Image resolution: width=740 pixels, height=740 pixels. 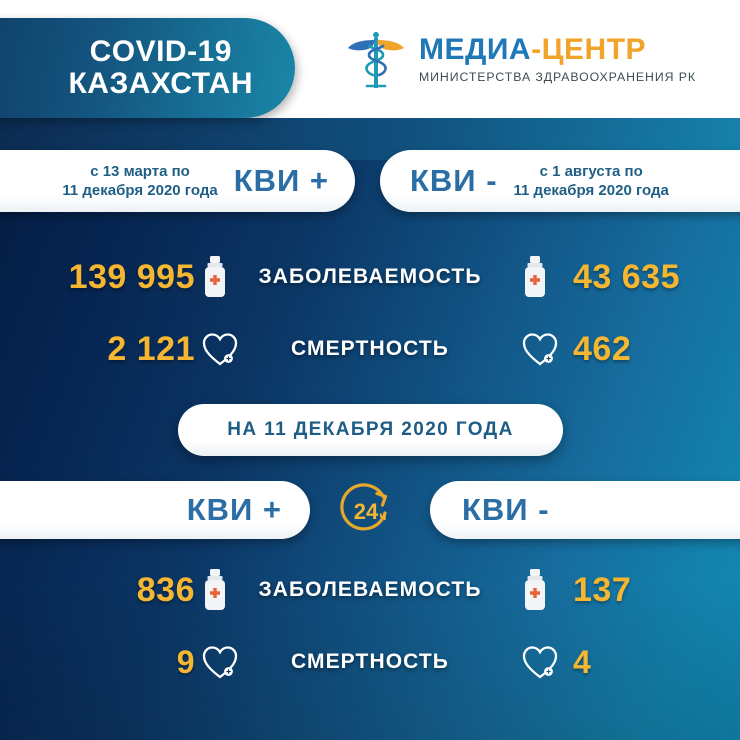 What do you see at coordinates (582, 661) in the screenshot?
I see `daily-mortality-negative-value: 4` at bounding box center [582, 661].